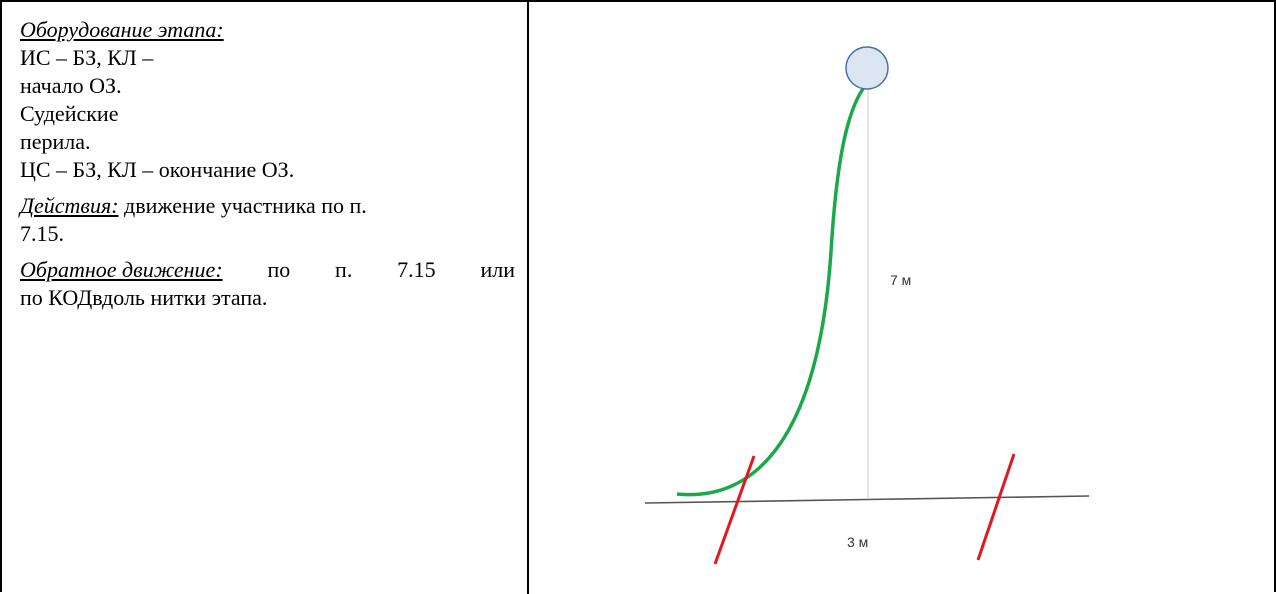  I want to click on width-label: 3 м, so click(857, 542).